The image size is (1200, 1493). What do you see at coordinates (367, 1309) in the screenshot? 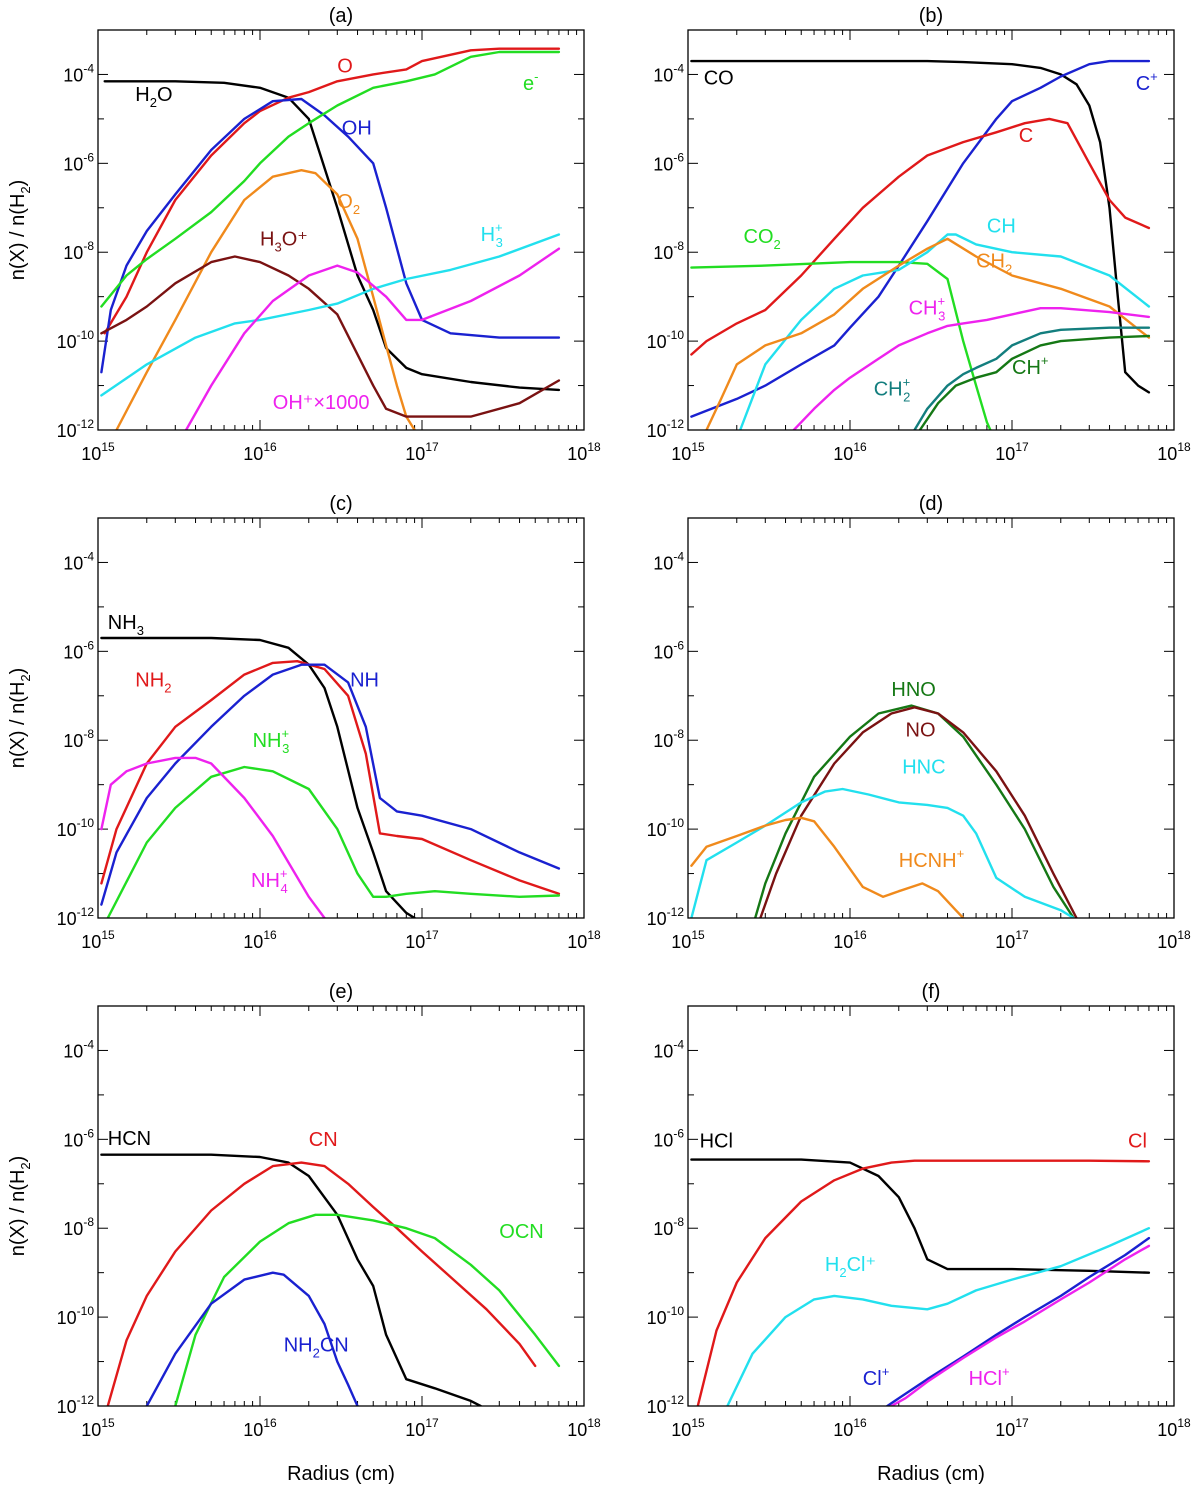
I see `series-line-ocn` at bounding box center [367, 1309].